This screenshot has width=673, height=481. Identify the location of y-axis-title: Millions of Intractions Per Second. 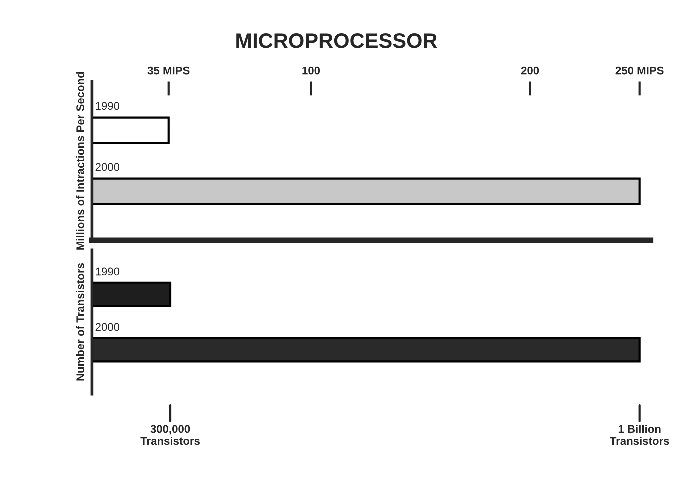
(80, 161).